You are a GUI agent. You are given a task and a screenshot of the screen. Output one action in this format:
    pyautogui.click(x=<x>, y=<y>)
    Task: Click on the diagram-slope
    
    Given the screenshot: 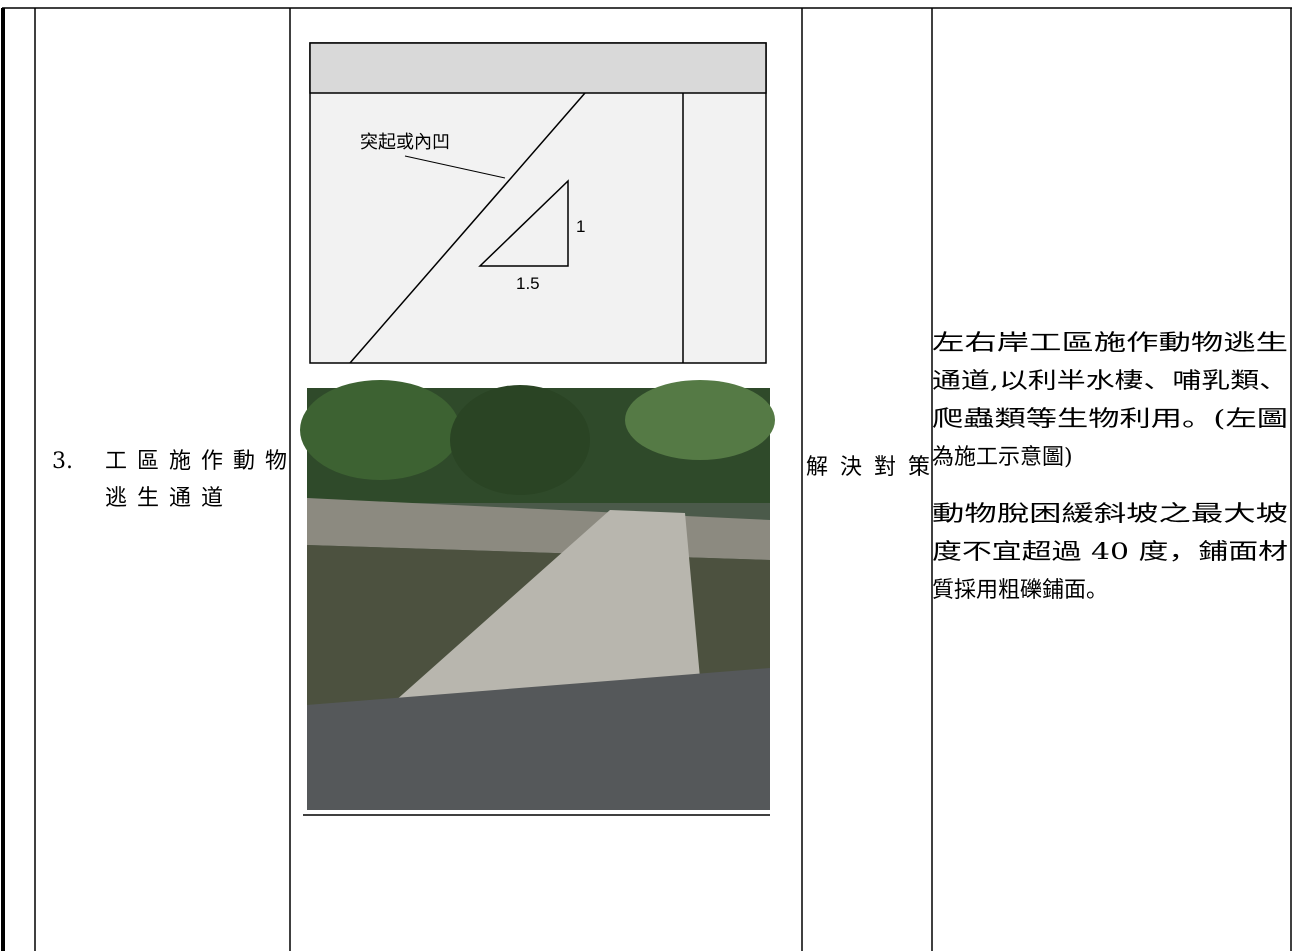 What is the action you would take?
    pyautogui.click(x=467, y=228)
    